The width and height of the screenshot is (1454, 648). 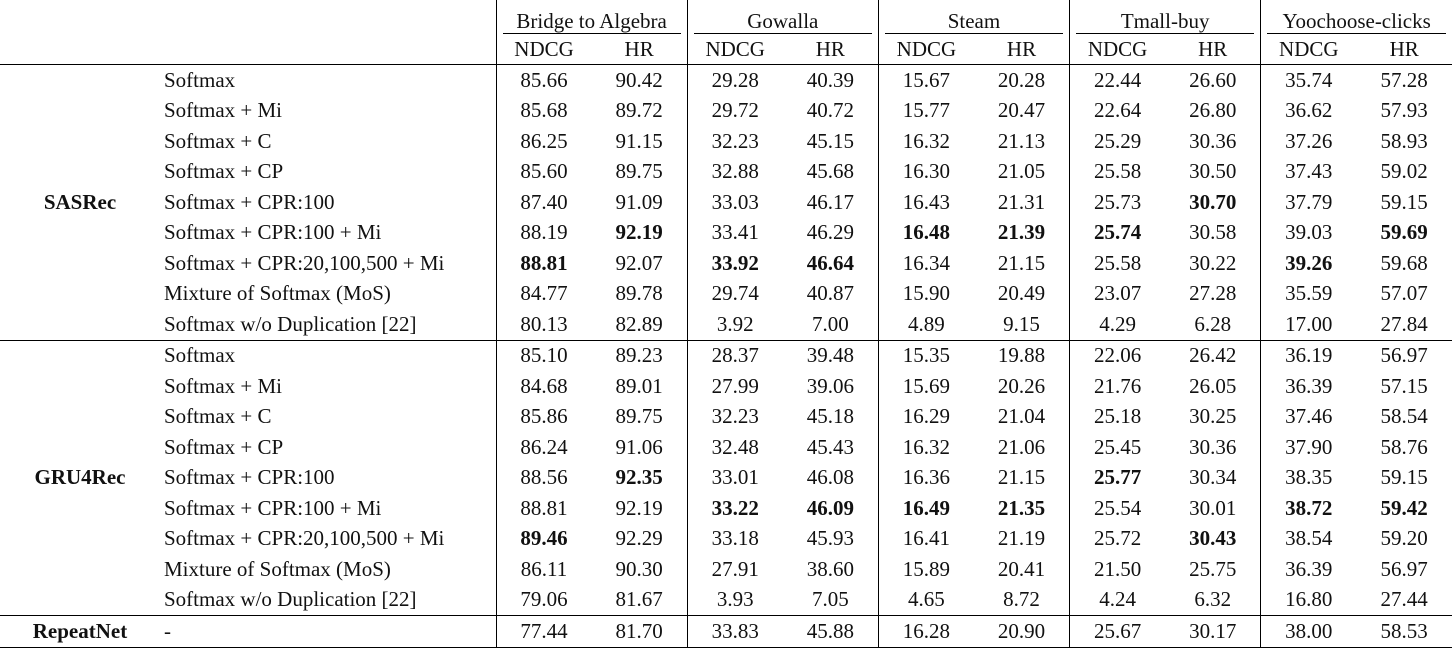 What do you see at coordinates (1117, 171) in the screenshot?
I see `metric-value: 25.58` at bounding box center [1117, 171].